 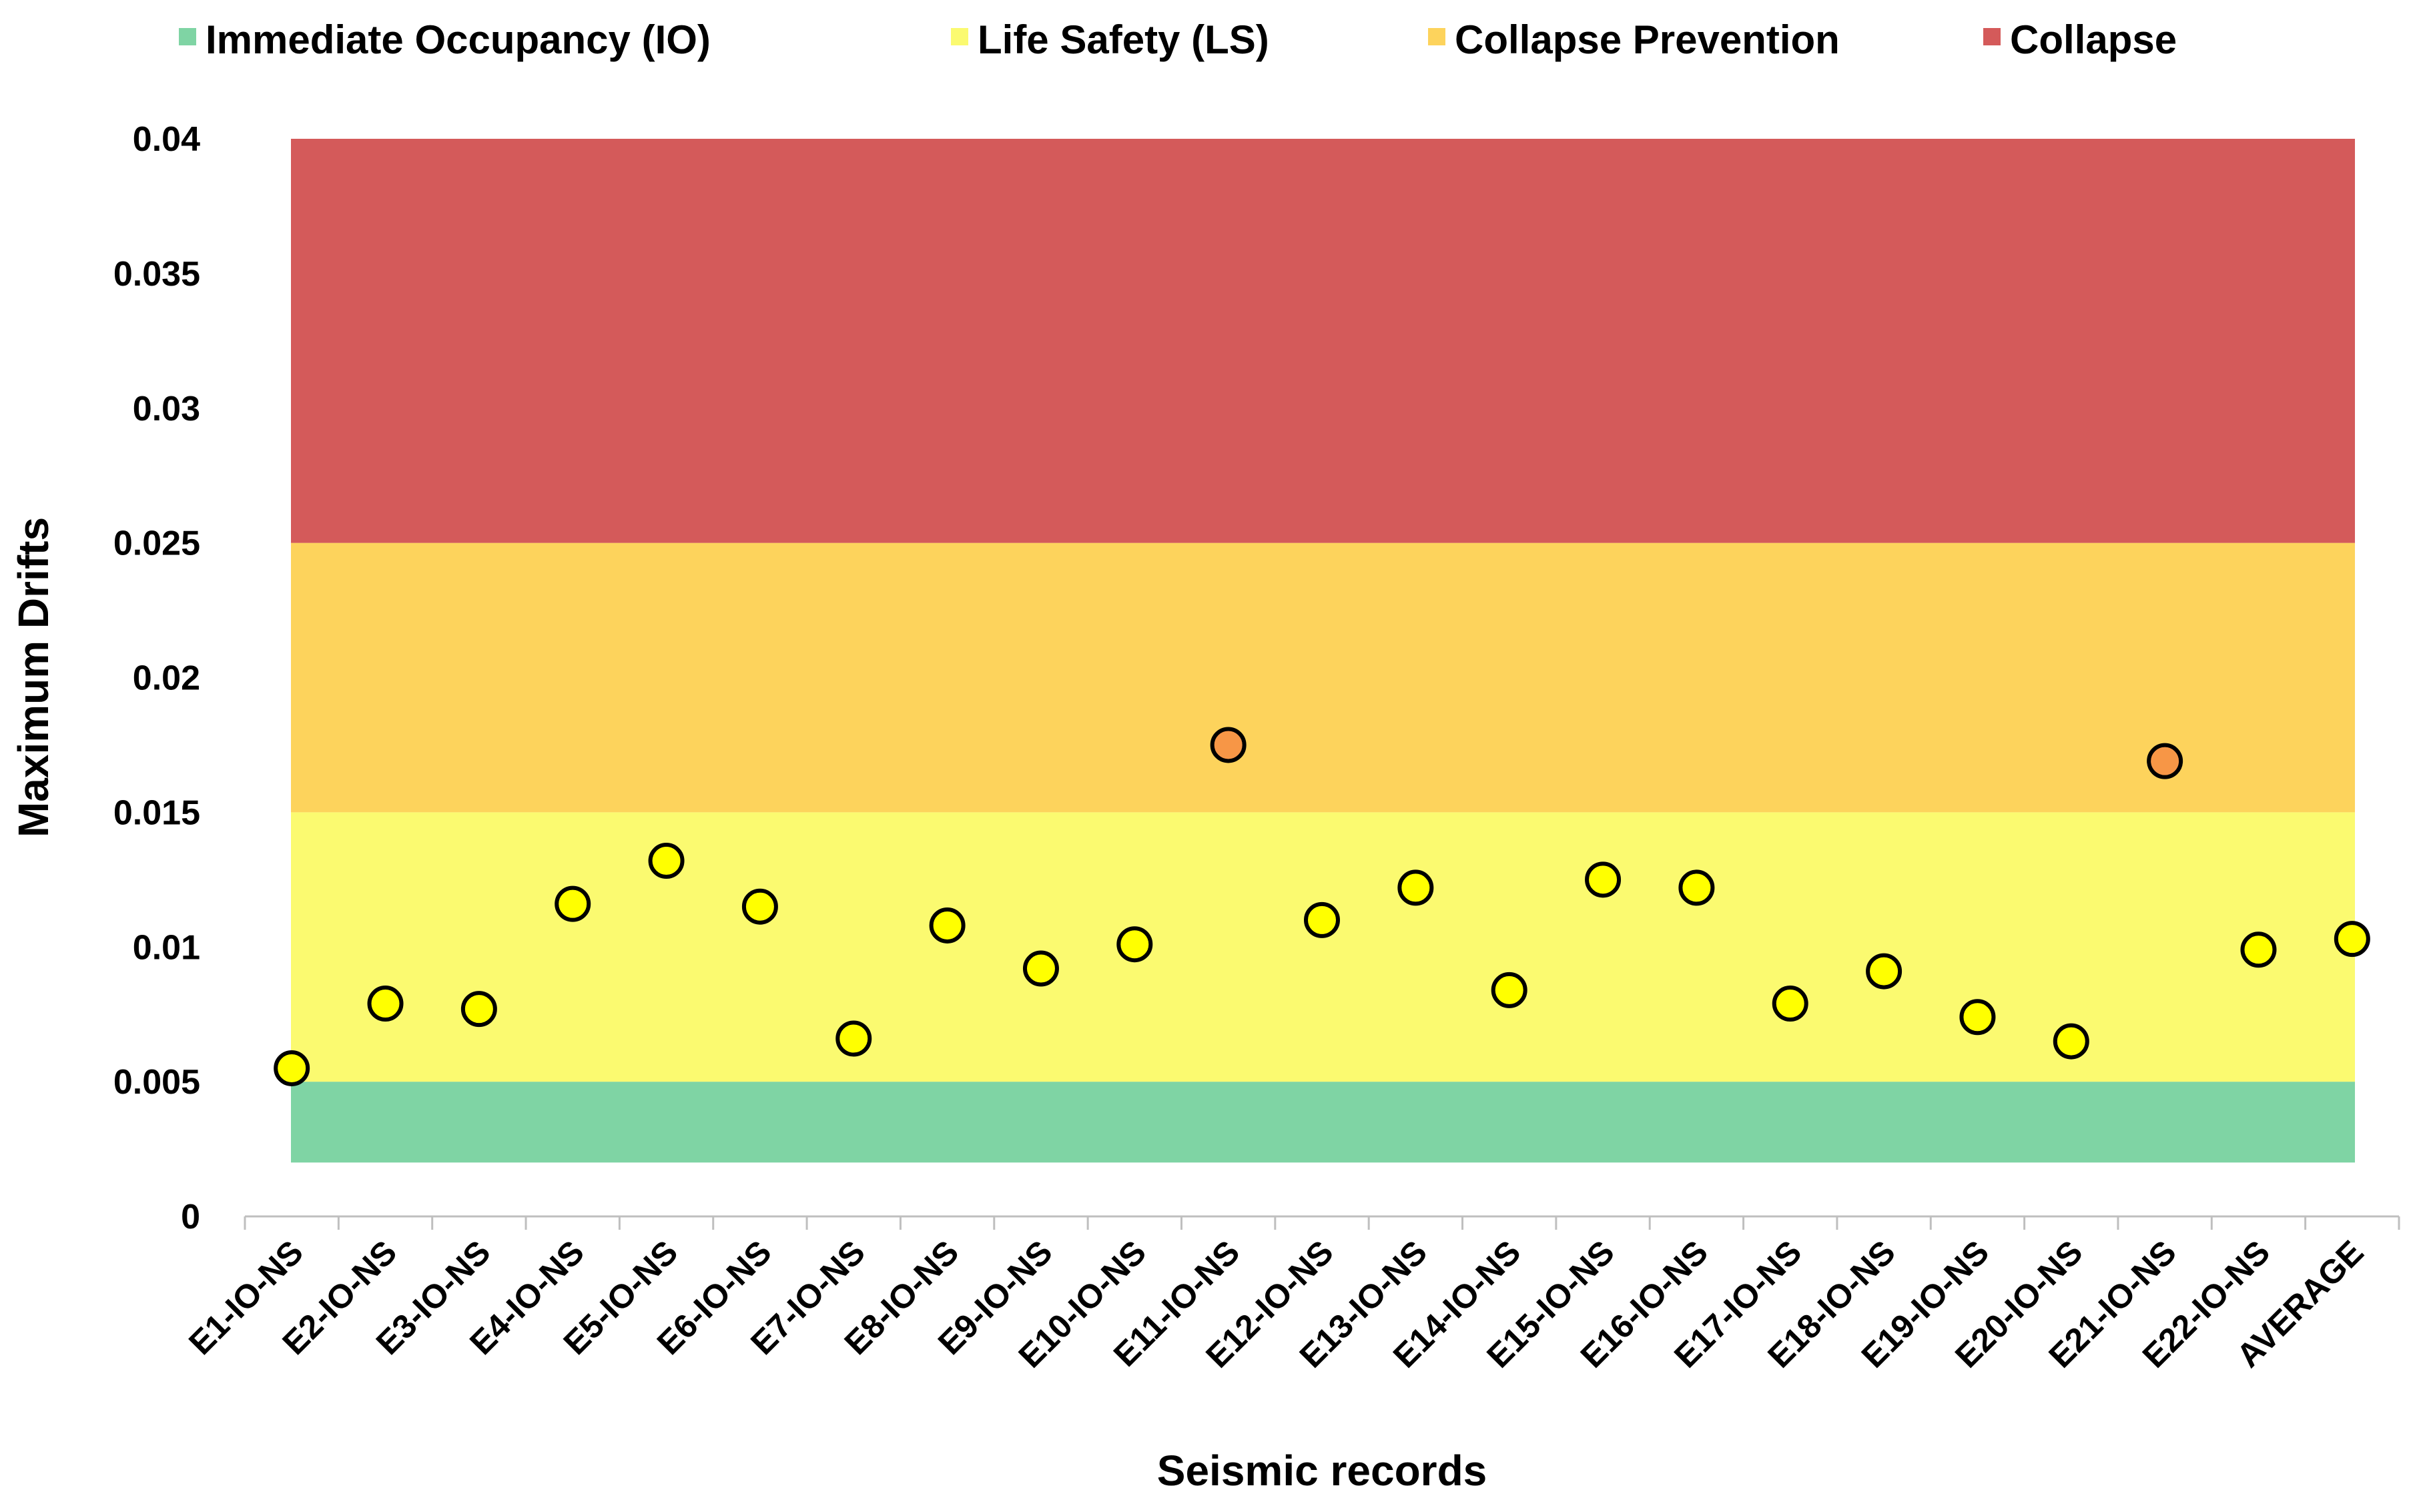 What do you see at coordinates (166, 678) in the screenshot?
I see `y-tick-label: 0.02` at bounding box center [166, 678].